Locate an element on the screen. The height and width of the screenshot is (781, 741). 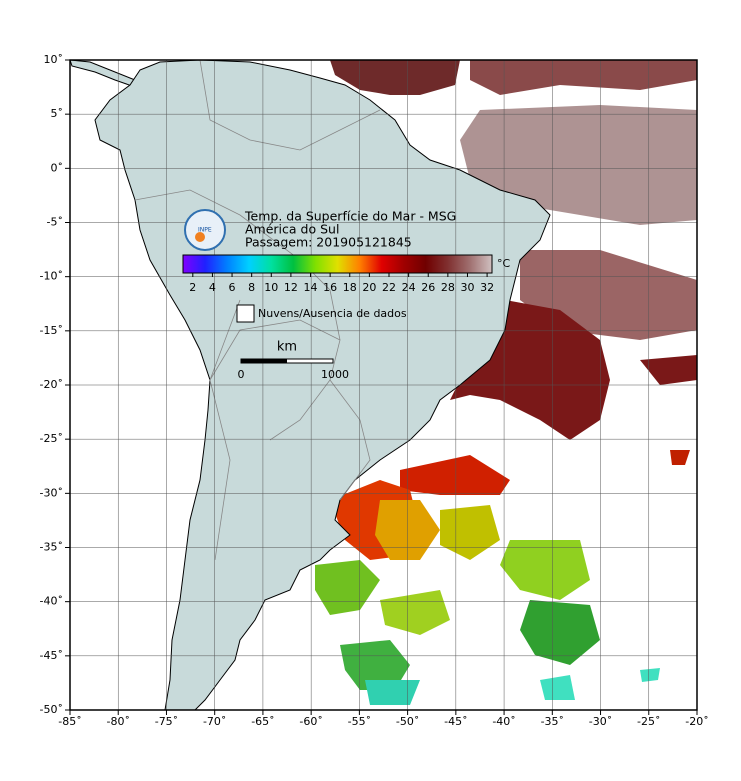
x-tick-label: -70˚ is located at coordinates (214, 721).